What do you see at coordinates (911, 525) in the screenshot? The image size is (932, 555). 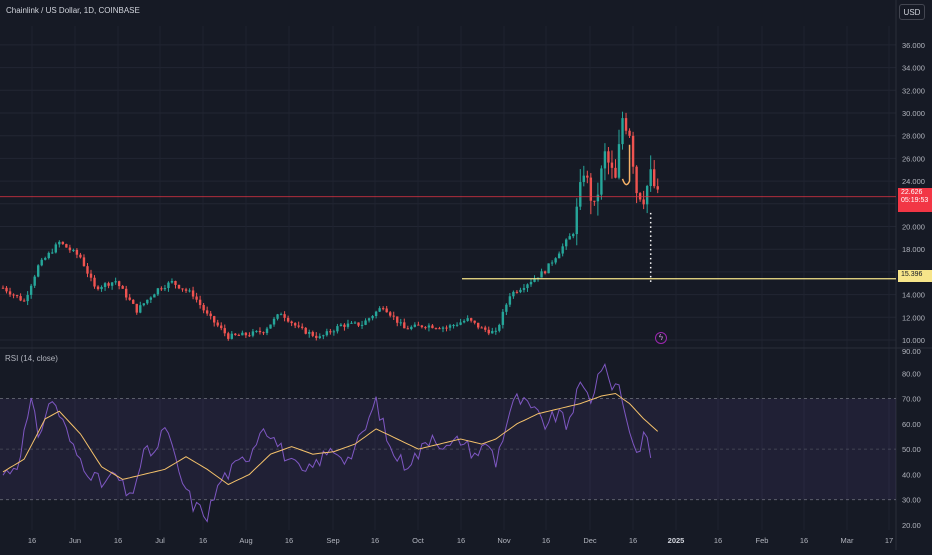 I see `rsi-tick-label: 20.00` at bounding box center [911, 525].